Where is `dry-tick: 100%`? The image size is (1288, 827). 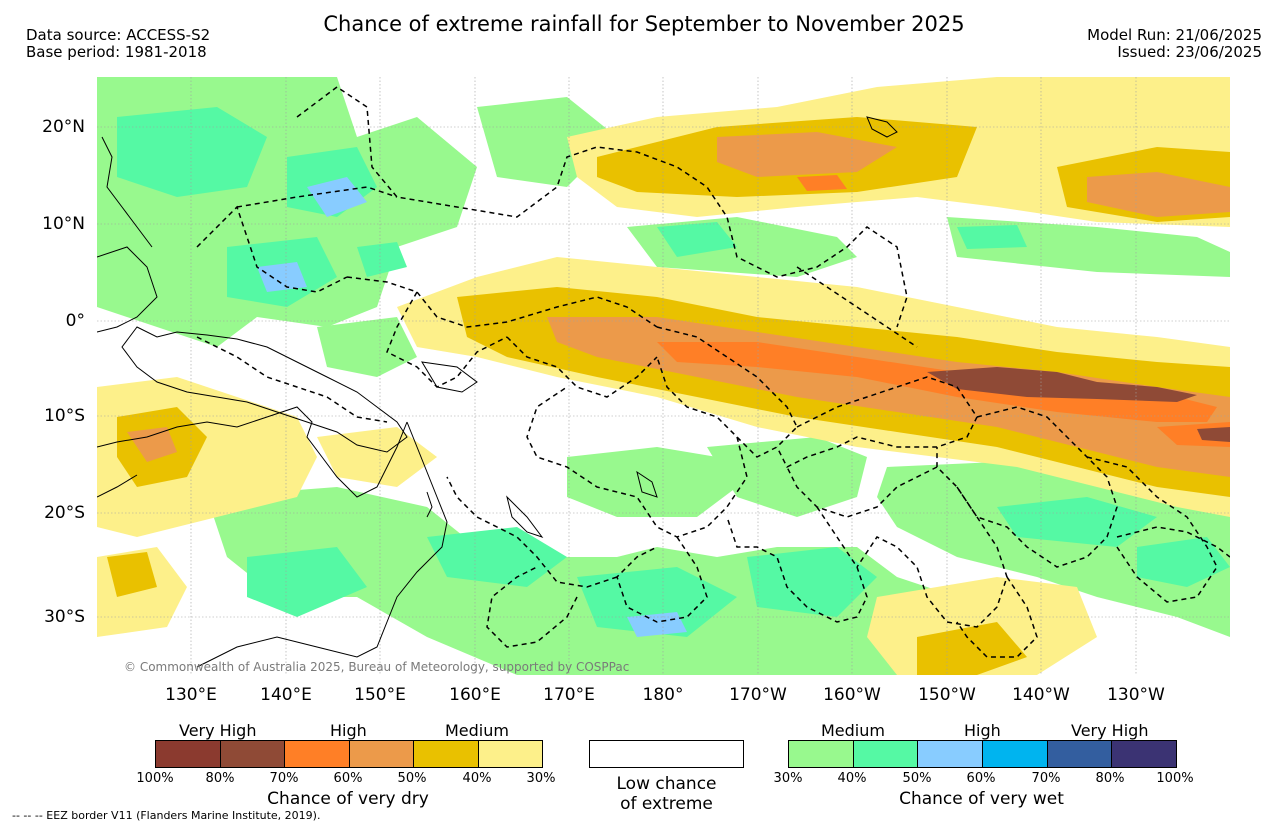 dry-tick: 100% is located at coordinates (155, 778).